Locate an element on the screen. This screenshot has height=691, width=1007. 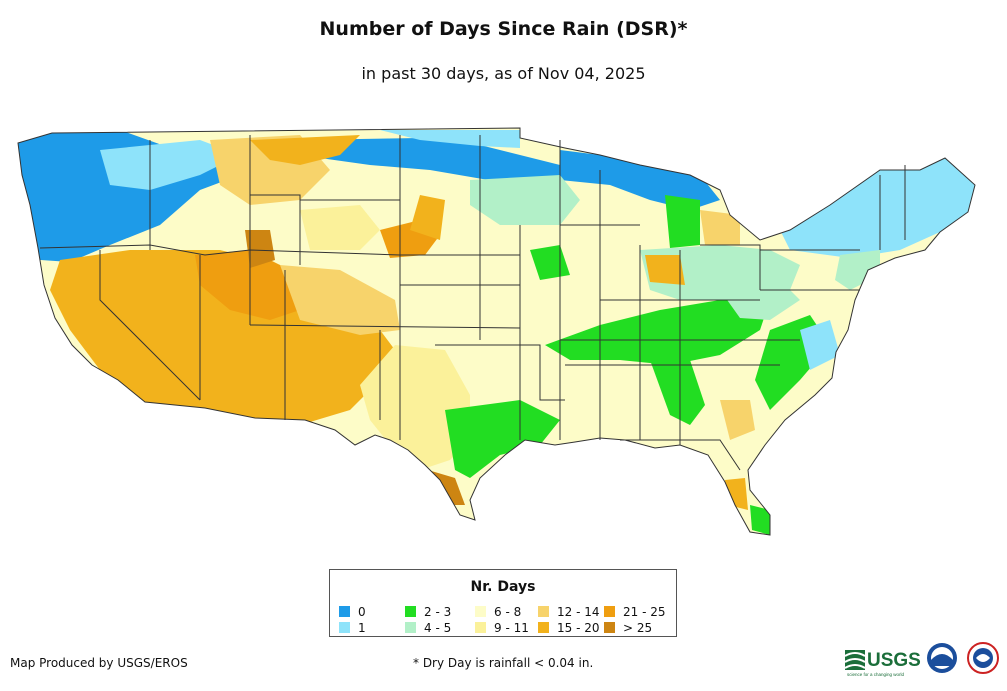
legend-item-9: > 25 is located at coordinates (628, 628).